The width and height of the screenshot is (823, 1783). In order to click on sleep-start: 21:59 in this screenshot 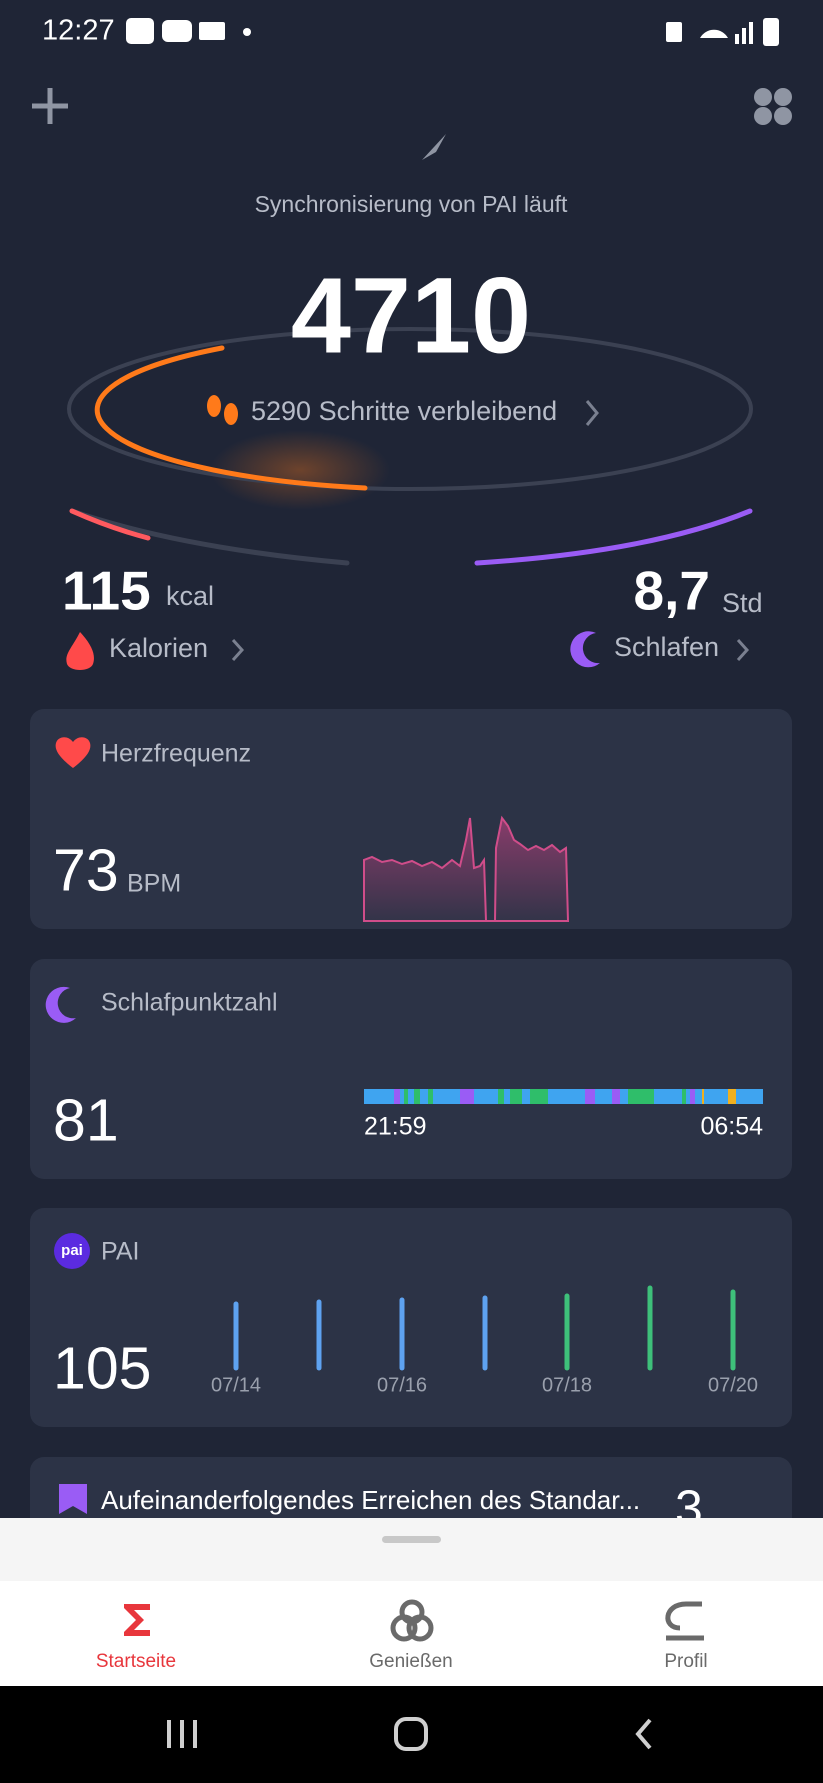, I will do `click(395, 1127)`.